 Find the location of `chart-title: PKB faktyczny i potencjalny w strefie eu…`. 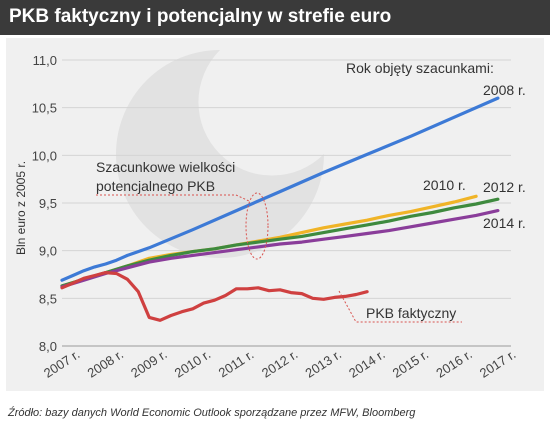

chart-title: PKB faktyczny i potencjalny w strefie eu… is located at coordinates (275, 17).